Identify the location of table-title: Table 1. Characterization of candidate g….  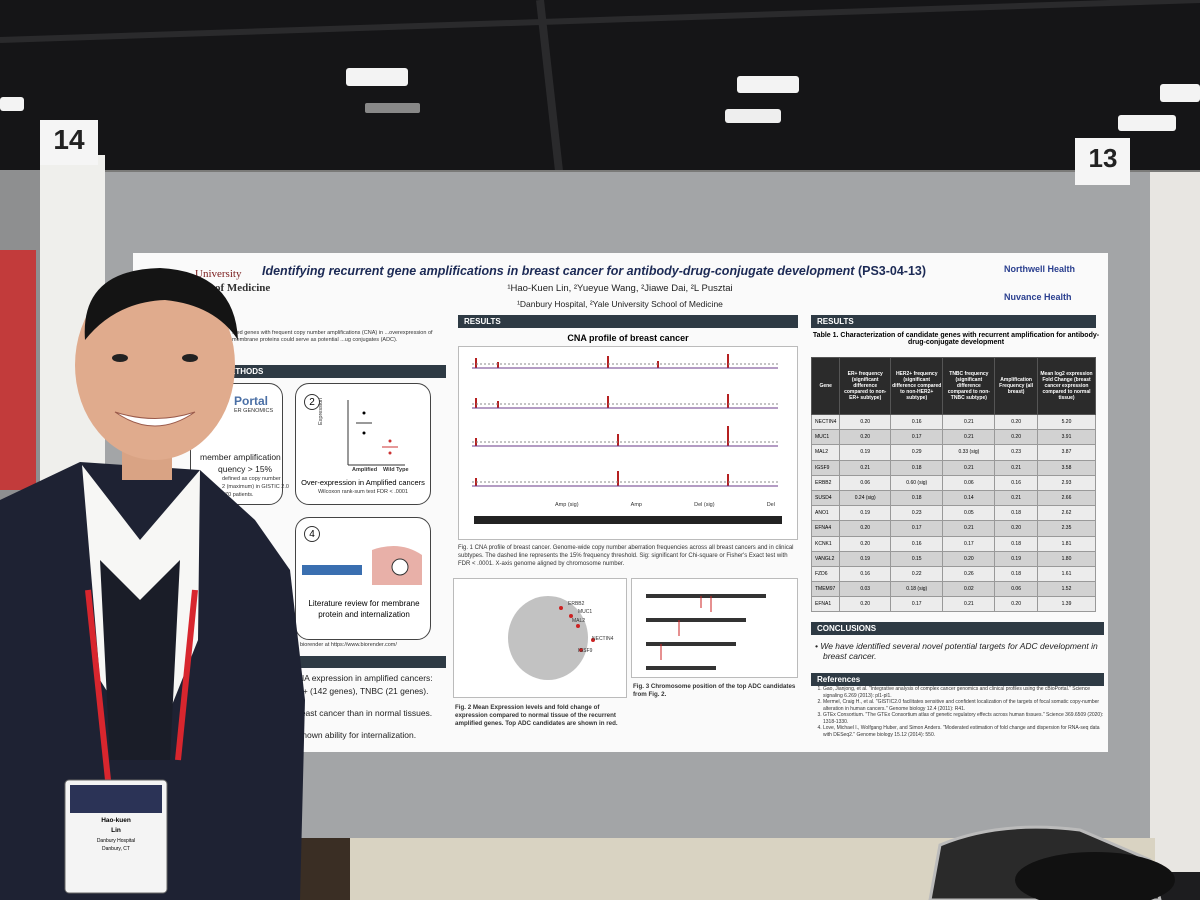
(956, 339).